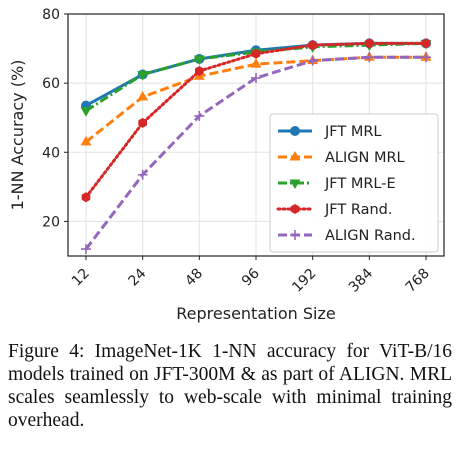 The width and height of the screenshot is (456, 454). Describe the element at coordinates (370, 236) in the screenshot. I see `legend-label: ALIGN Rand.` at that location.